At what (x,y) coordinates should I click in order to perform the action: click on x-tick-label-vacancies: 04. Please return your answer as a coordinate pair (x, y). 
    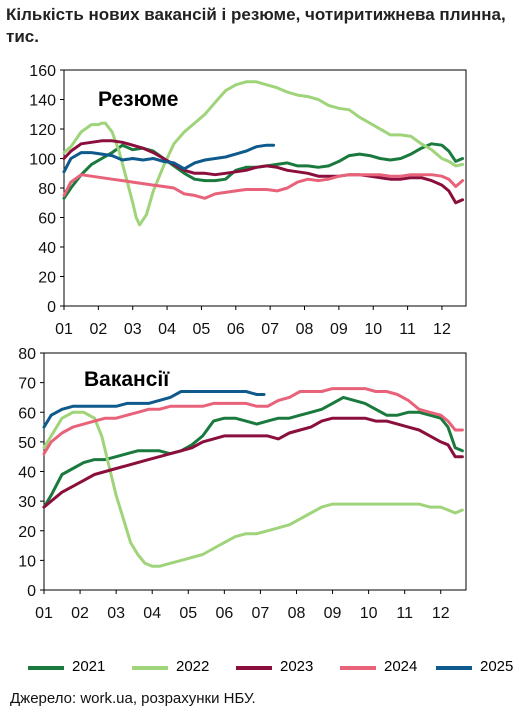
    Looking at the image, I should click on (152, 613).